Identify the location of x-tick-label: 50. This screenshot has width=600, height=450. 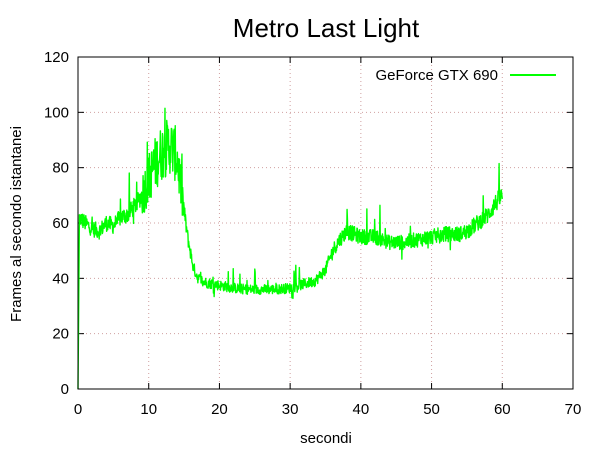
(431, 409).